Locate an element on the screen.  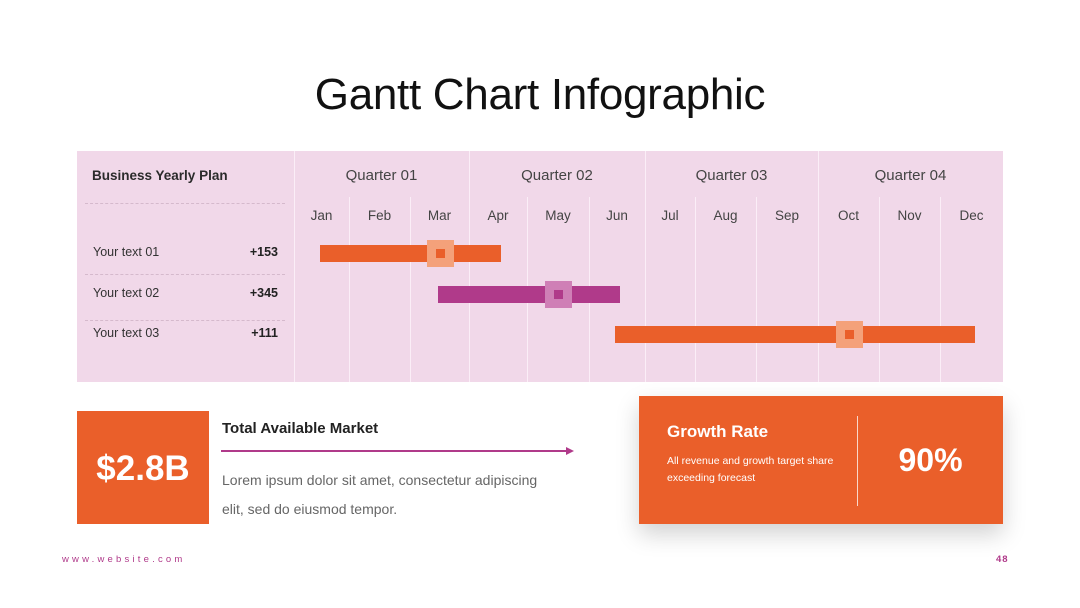
month-label: Jul is located at coordinates (670, 215).